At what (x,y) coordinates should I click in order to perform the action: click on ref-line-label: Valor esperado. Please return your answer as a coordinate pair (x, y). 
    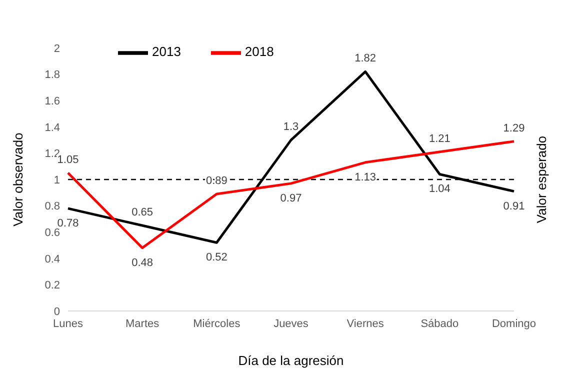
    Looking at the image, I should click on (541, 180).